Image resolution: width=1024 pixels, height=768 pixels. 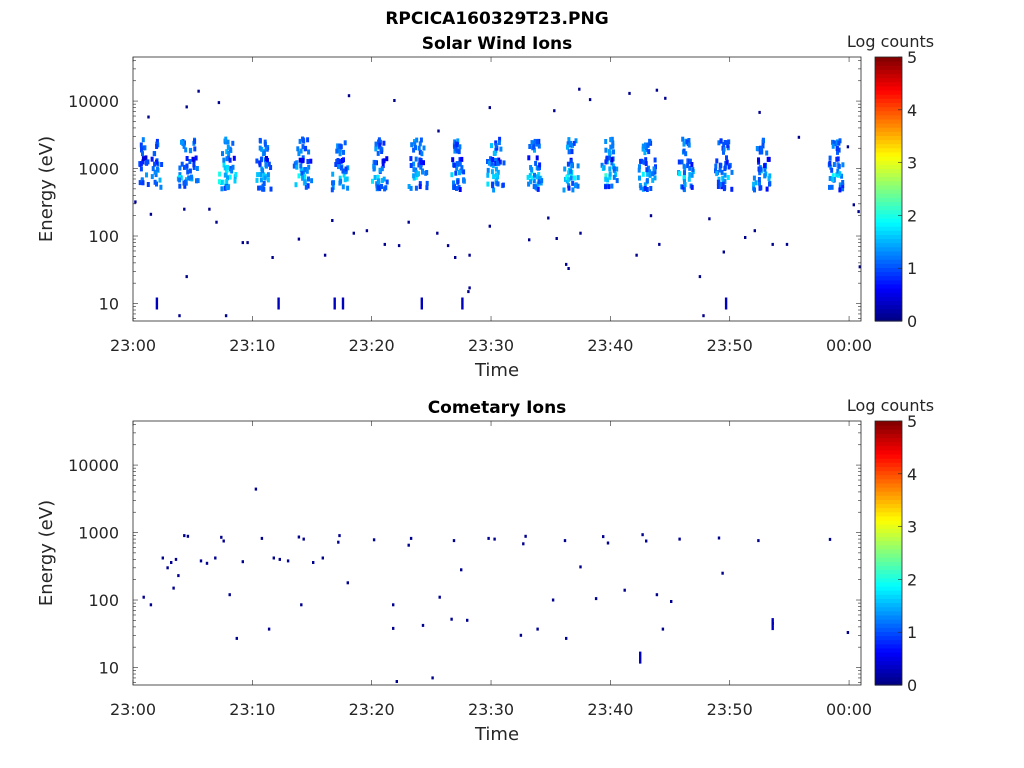 What do you see at coordinates (912, 421) in the screenshot?
I see `colorbar-tick-label: 5` at bounding box center [912, 421].